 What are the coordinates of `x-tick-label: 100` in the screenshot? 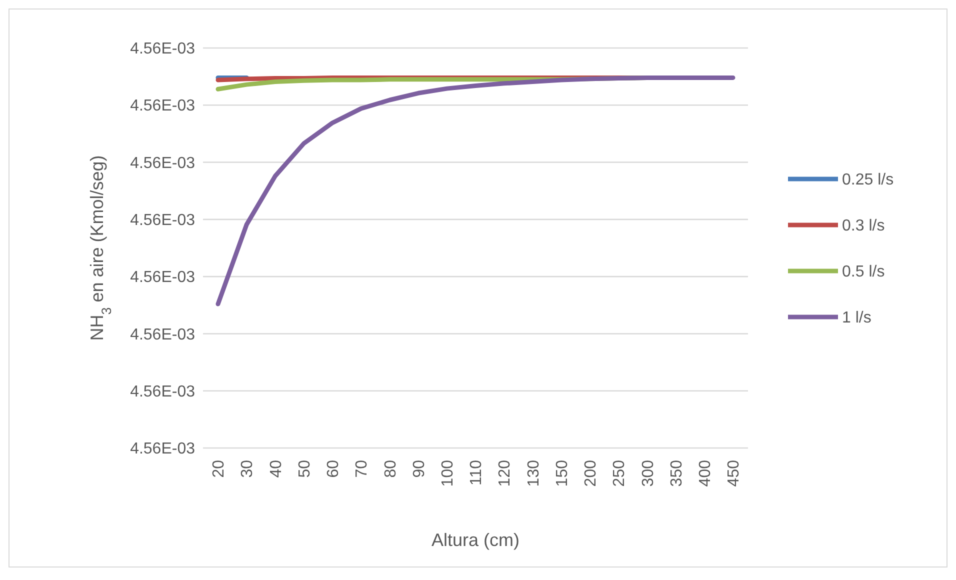 It's located at (447, 473).